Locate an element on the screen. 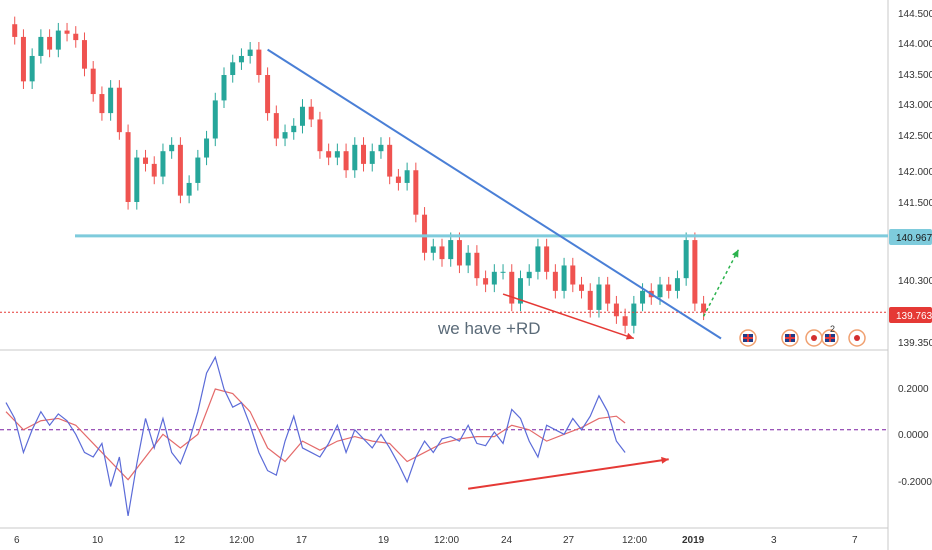  osc-tick: -0.2000 is located at coordinates (915, 482).